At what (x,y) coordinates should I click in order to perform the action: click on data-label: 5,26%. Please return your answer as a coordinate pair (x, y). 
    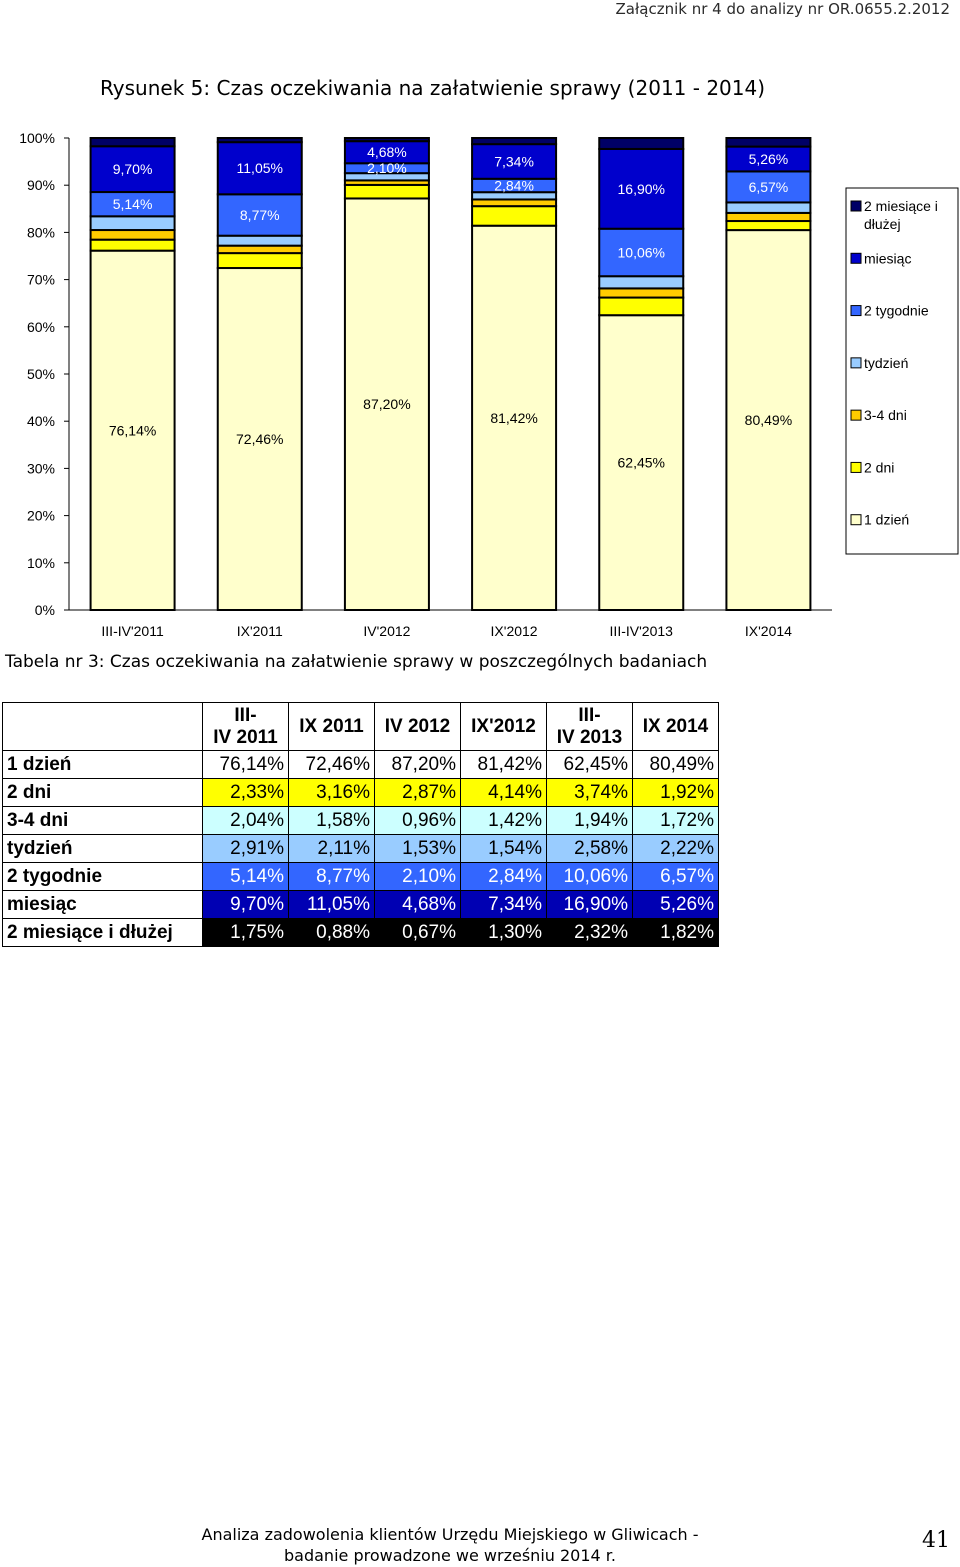
    Looking at the image, I should click on (769, 159).